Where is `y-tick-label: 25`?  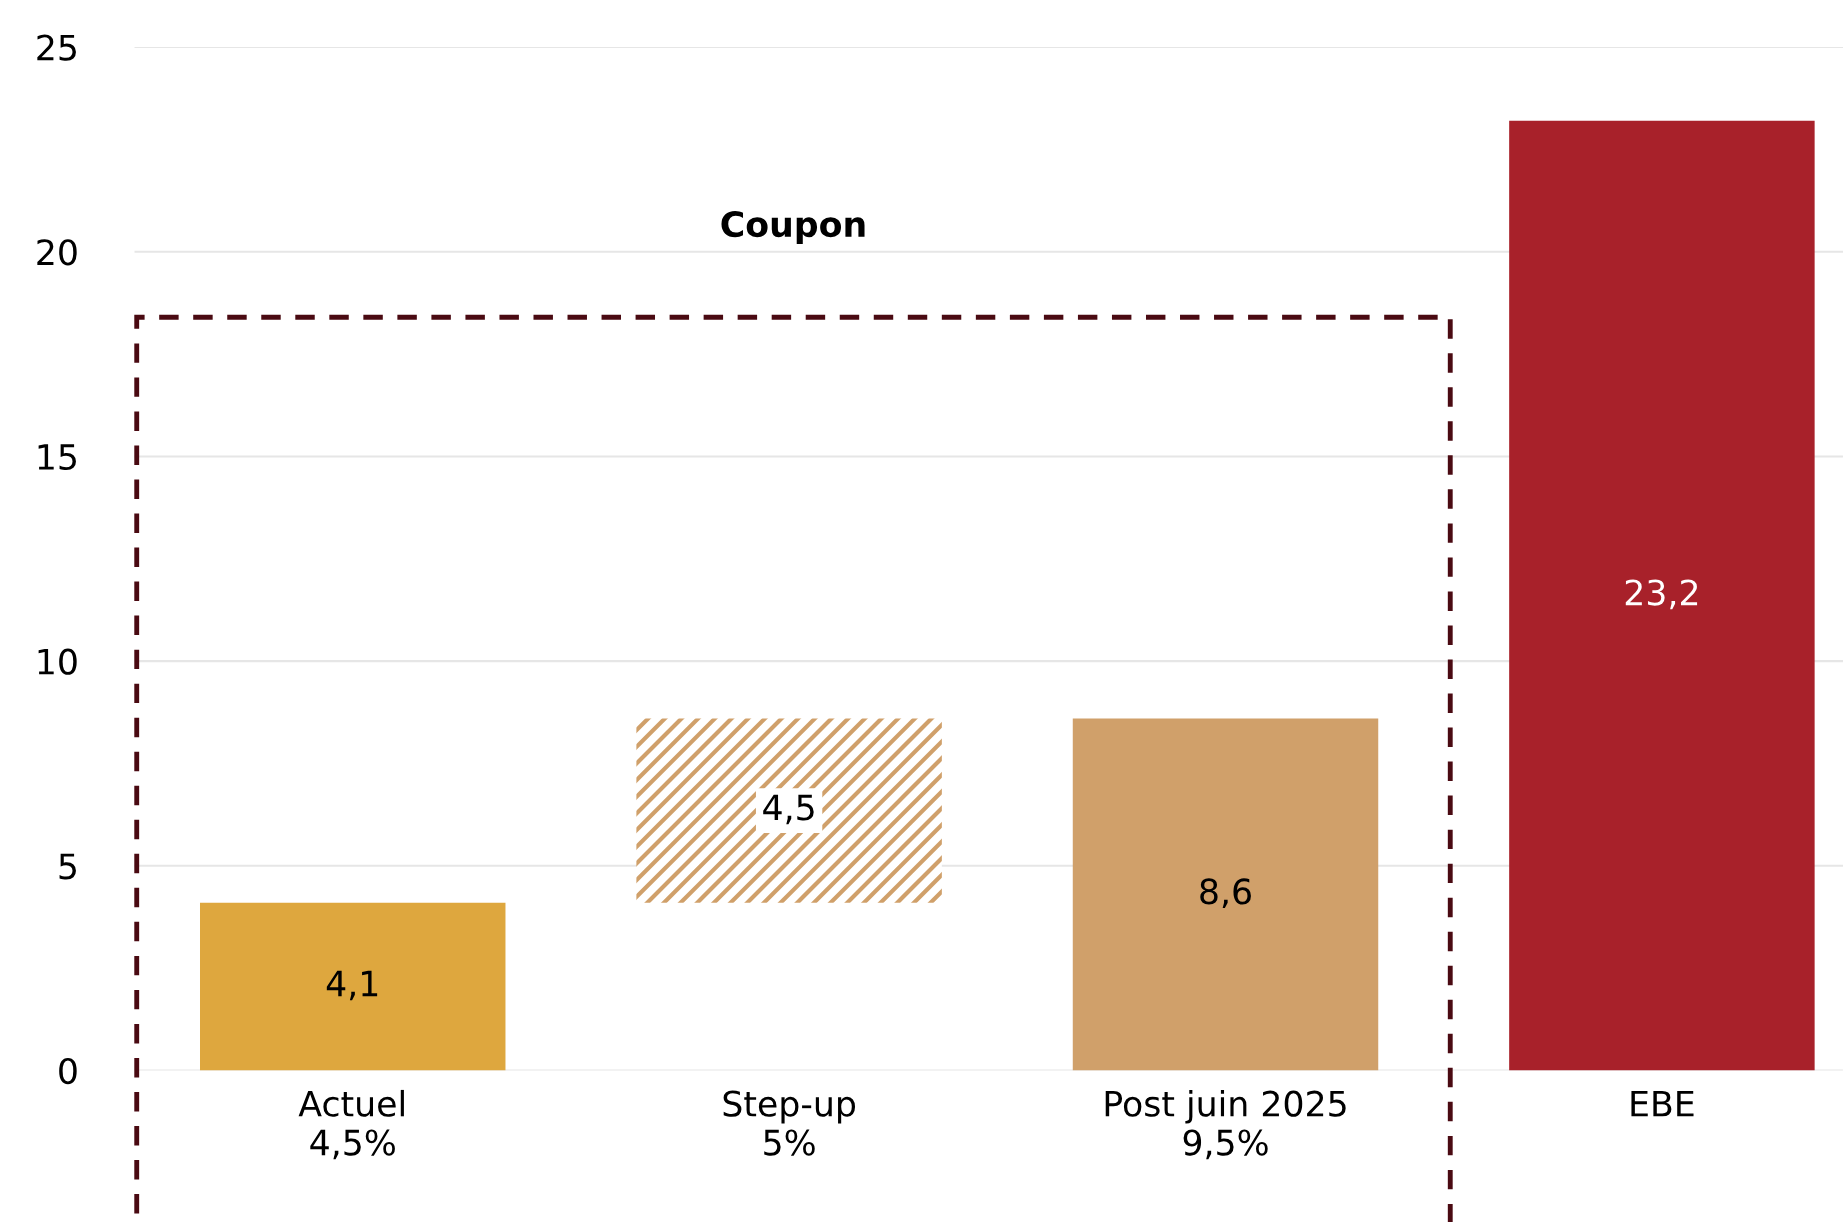
y-tick-label: 25 is located at coordinates (56, 47).